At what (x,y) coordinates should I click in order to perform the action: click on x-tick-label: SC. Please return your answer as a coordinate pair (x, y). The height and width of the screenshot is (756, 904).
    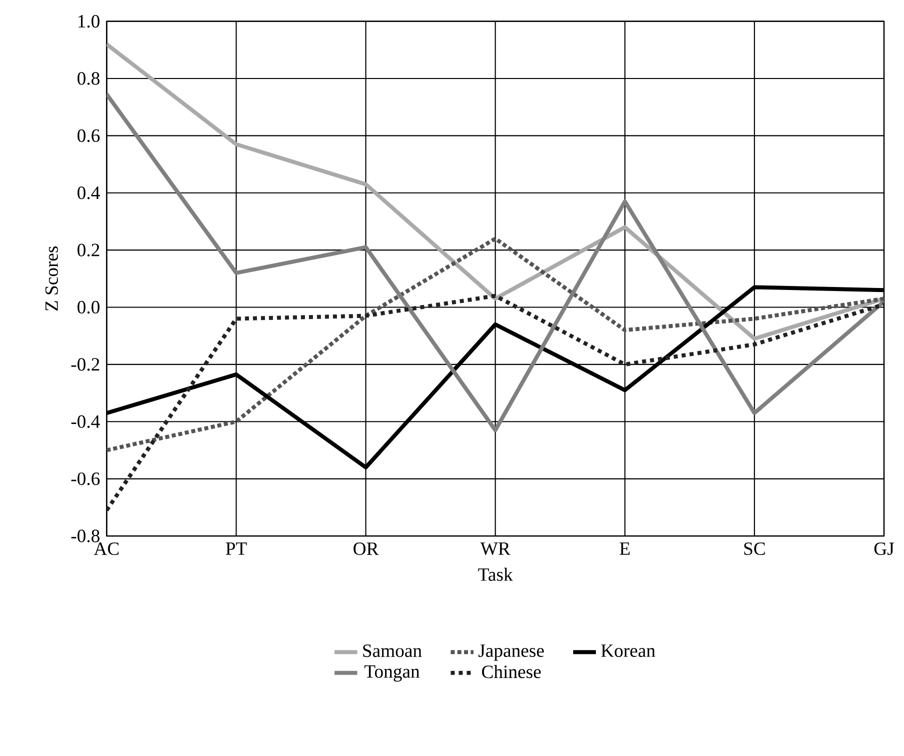
    Looking at the image, I should click on (754, 549).